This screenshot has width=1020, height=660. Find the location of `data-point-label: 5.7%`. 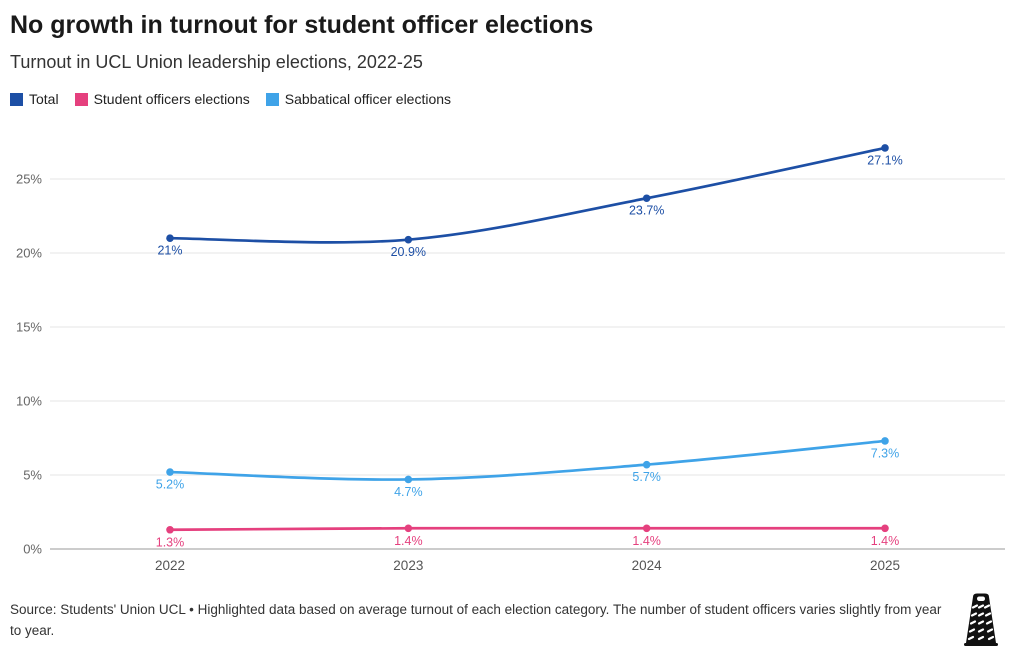

data-point-label: 5.7% is located at coordinates (646, 477).